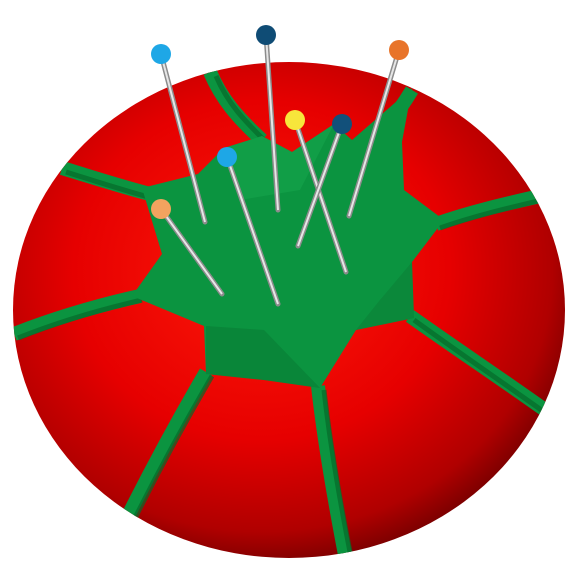 The image size is (576, 576). What do you see at coordinates (179, 134) in the screenshot?
I see `pin-blue-left` at bounding box center [179, 134].